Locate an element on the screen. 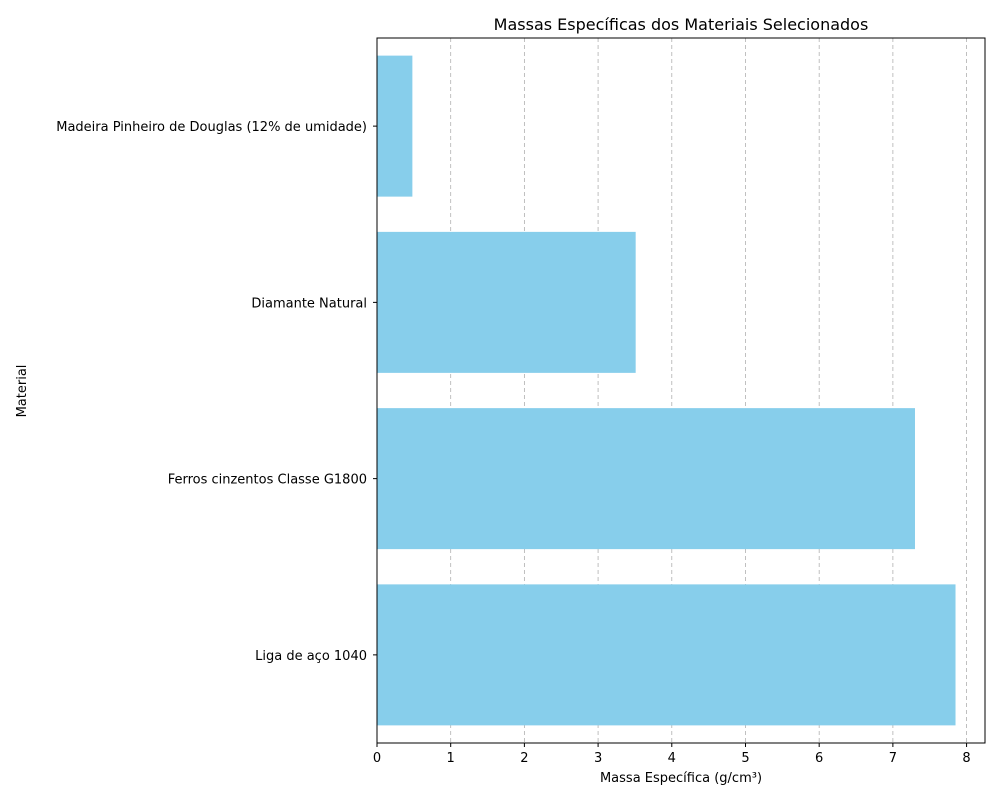 Image resolution: width=1000 pixels, height=800 pixels. y-tick-label: Liga de aço 1040 is located at coordinates (311, 656).